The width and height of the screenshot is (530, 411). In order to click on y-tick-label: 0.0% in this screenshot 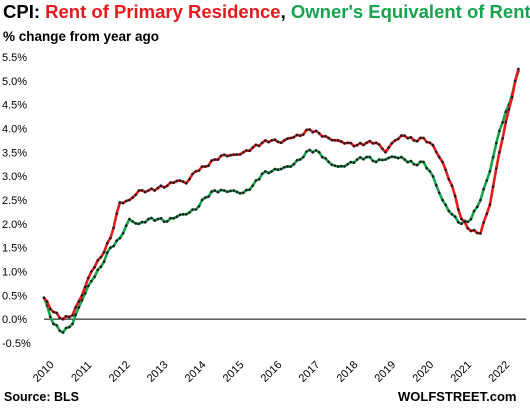, I will do `click(14, 320)`.